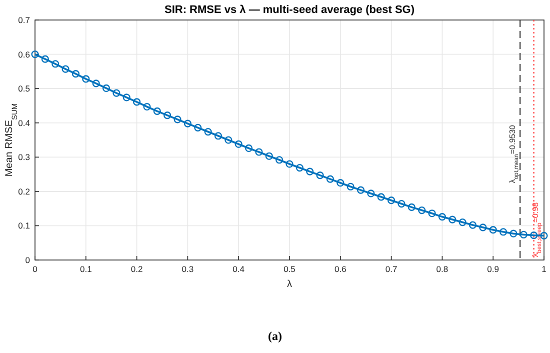 The image size is (550, 353). What do you see at coordinates (340, 269) in the screenshot?
I see `x-tick-label: 0.6` at bounding box center [340, 269].